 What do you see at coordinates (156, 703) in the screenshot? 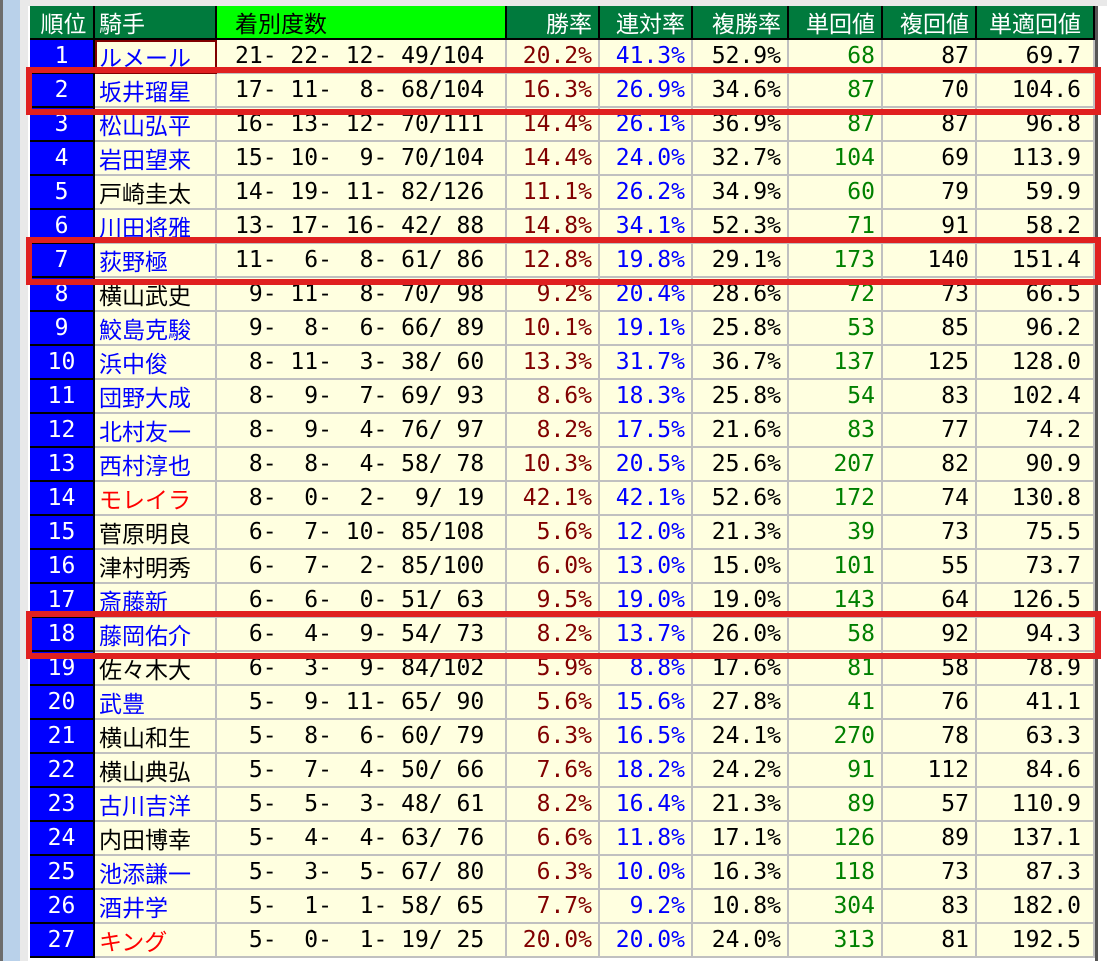
I see `jockey-name-cell: 武豊` at bounding box center [156, 703].